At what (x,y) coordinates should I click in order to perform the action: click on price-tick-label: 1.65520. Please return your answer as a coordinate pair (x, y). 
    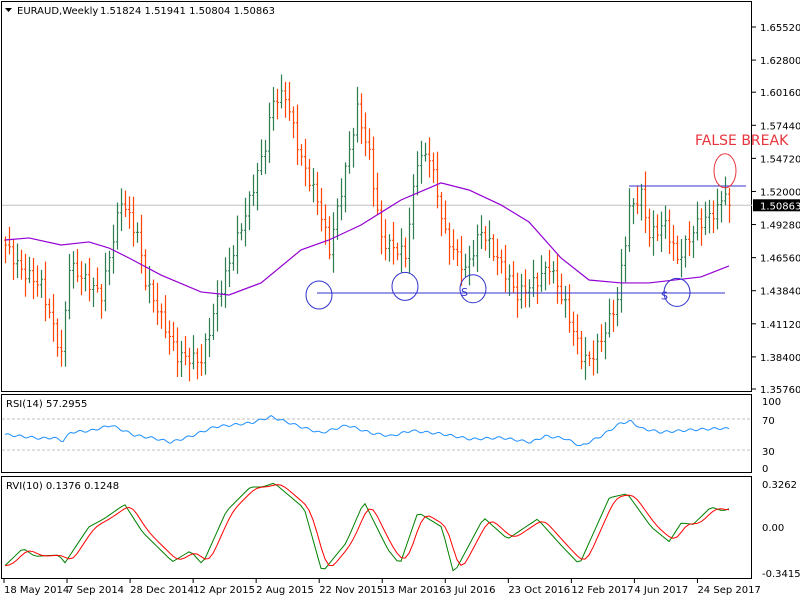
    Looking at the image, I should click on (780, 28).